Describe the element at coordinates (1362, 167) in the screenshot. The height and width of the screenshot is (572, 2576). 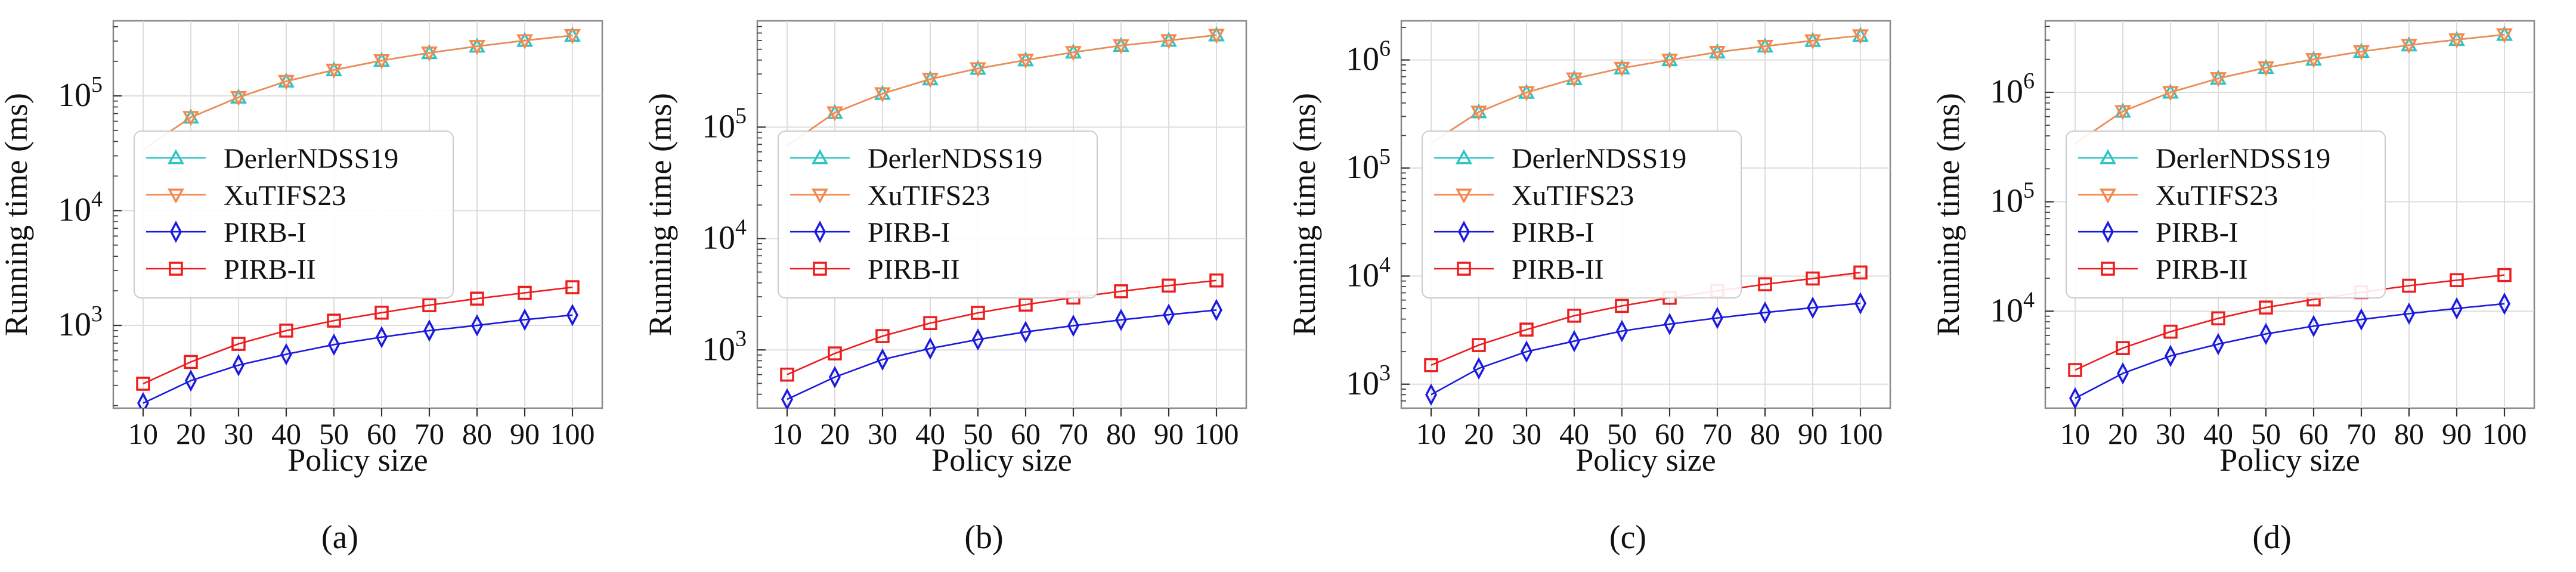
I see `y-tick-base: 10` at that location.